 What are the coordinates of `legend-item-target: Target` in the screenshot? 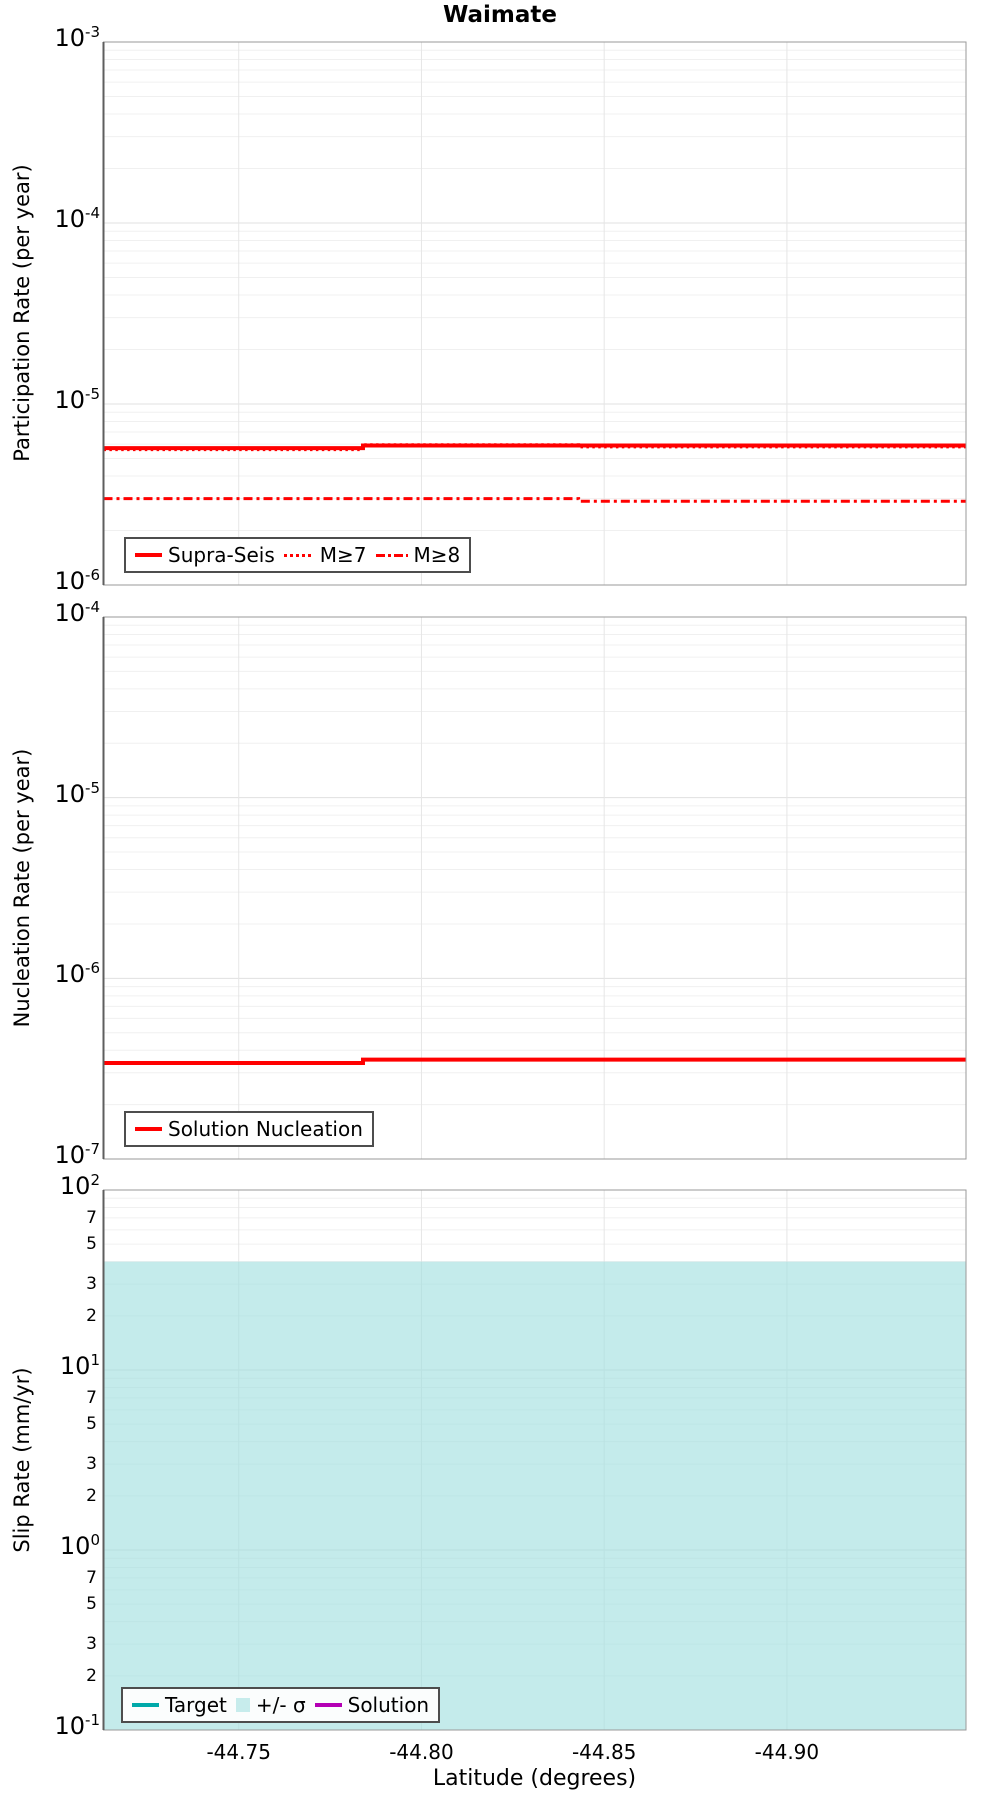 It's located at (179, 1705).